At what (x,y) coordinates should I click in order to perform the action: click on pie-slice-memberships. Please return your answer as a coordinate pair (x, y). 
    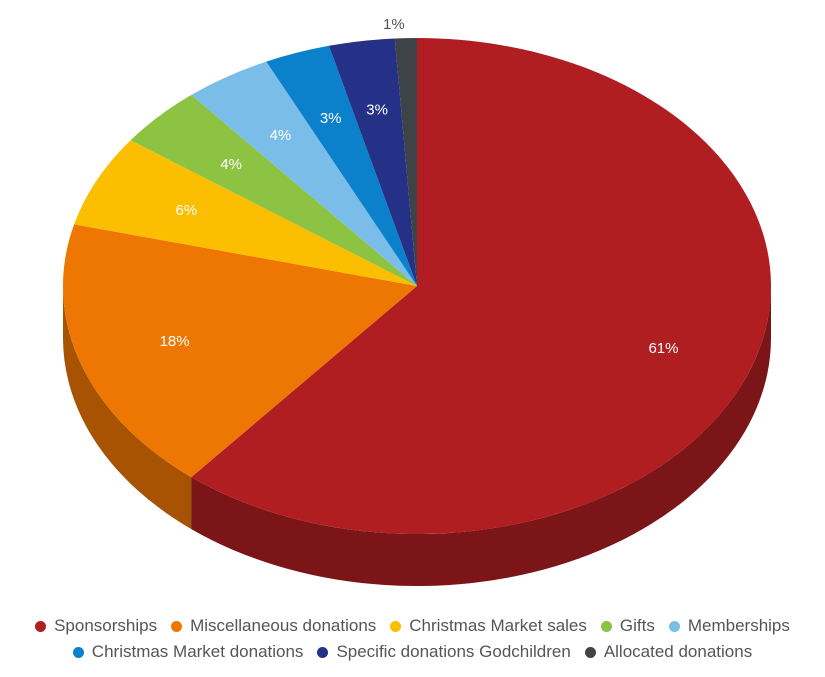
    Looking at the image, I should click on (304, 173).